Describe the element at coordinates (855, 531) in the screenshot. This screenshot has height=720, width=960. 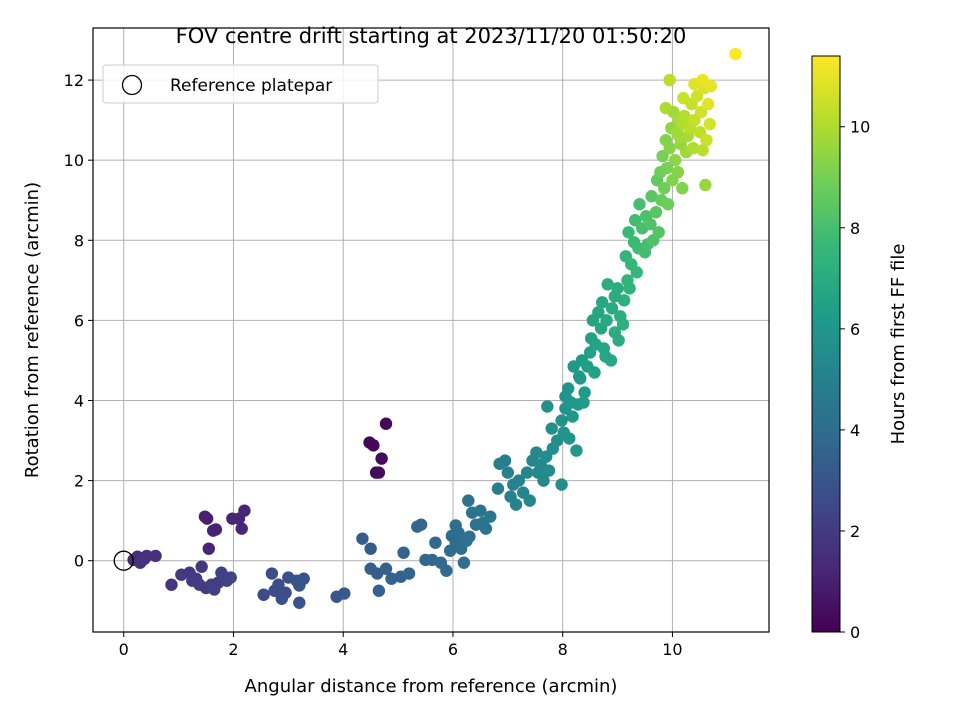
I see `colorbar-tick-label: 2` at that location.